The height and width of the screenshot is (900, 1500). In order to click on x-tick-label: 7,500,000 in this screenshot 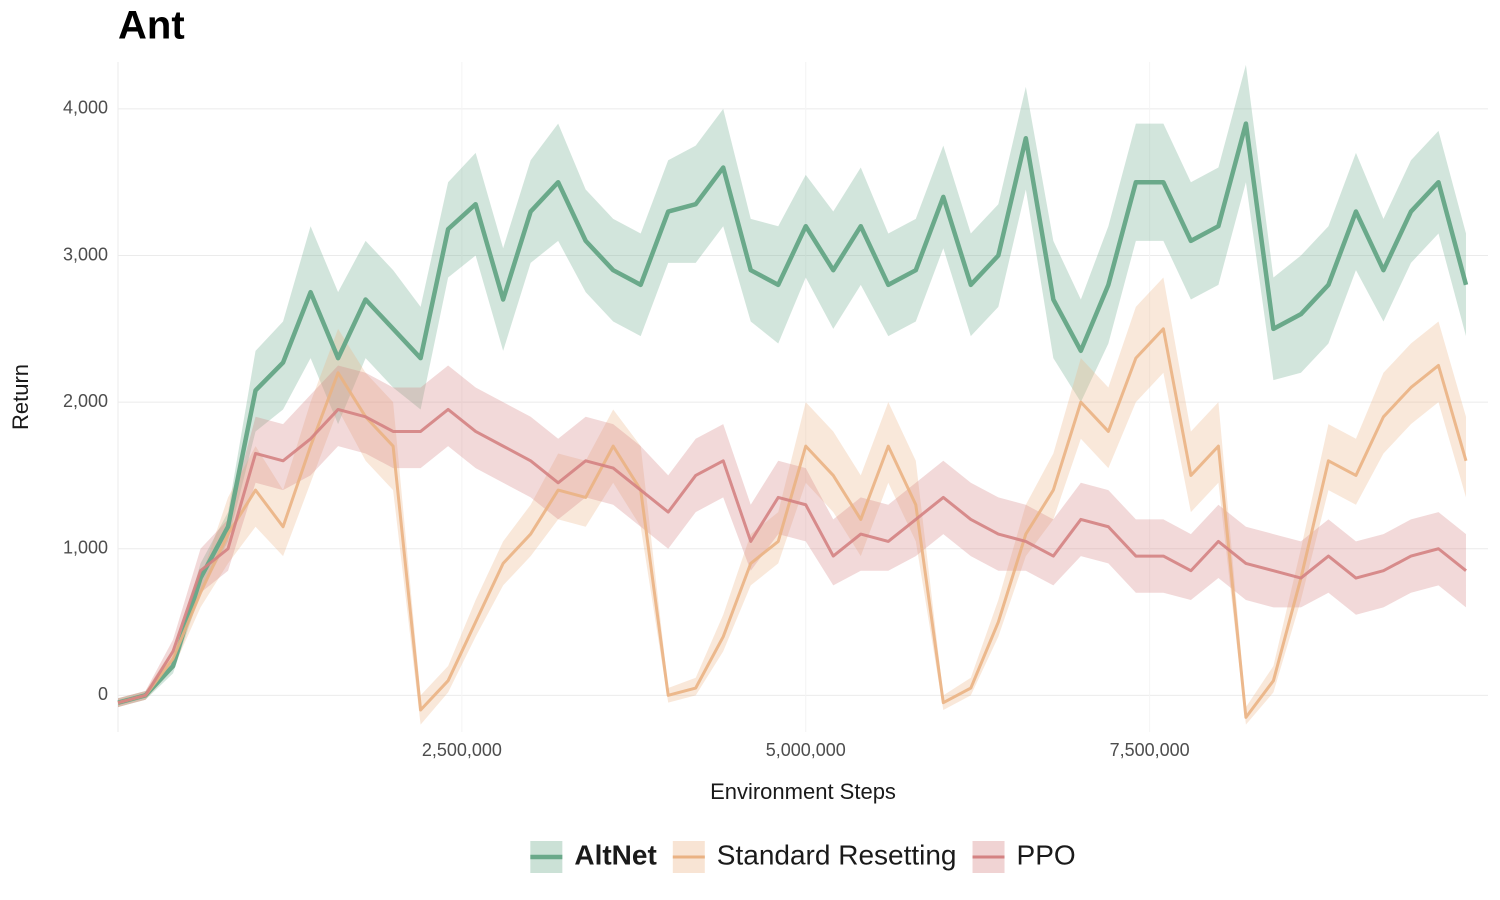, I will do `click(1150, 750)`.